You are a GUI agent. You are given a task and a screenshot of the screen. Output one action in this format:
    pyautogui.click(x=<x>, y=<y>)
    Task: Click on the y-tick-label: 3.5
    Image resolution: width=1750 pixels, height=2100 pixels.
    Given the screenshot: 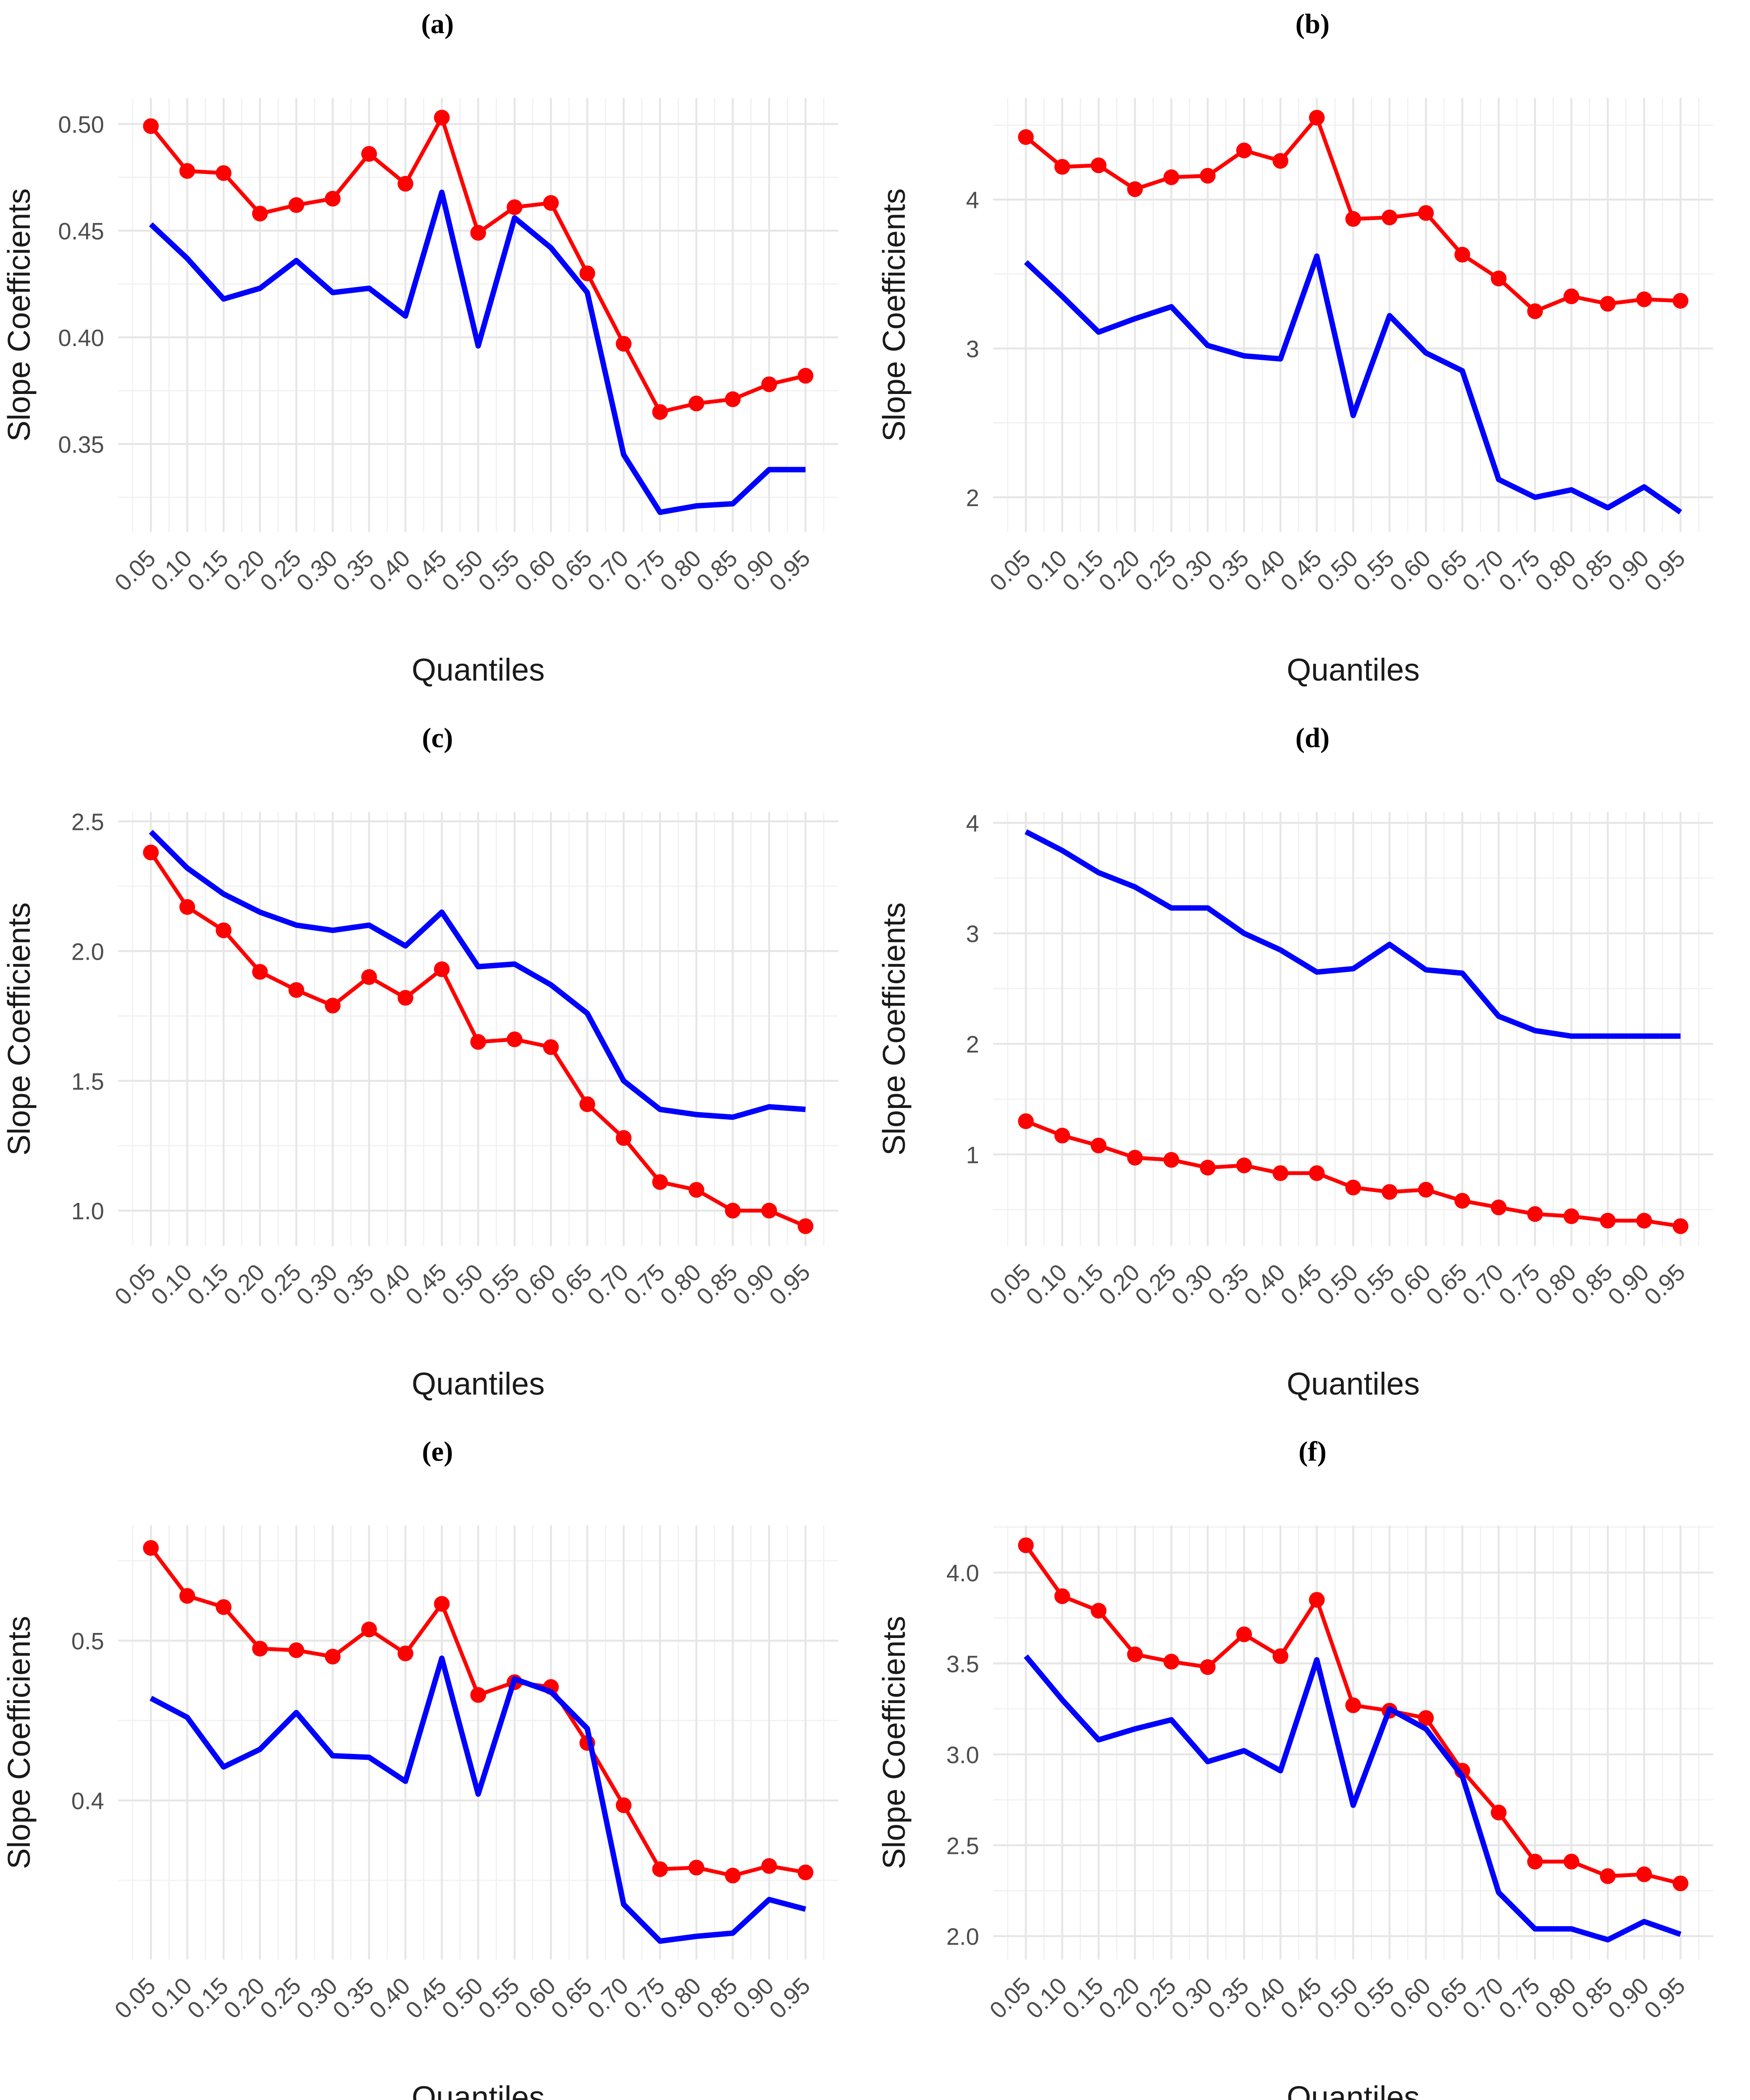 What is the action you would take?
    pyautogui.click(x=963, y=1664)
    